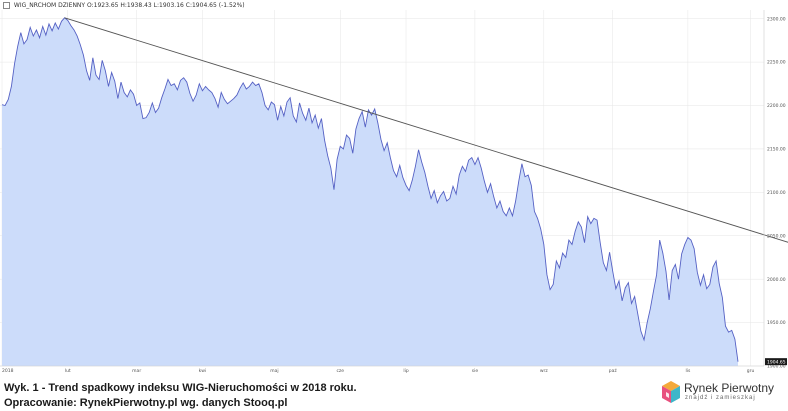 Image resolution: width=788 pixels, height=411 pixels. I want to click on y-tick-label: 2250.00, so click(776, 63).